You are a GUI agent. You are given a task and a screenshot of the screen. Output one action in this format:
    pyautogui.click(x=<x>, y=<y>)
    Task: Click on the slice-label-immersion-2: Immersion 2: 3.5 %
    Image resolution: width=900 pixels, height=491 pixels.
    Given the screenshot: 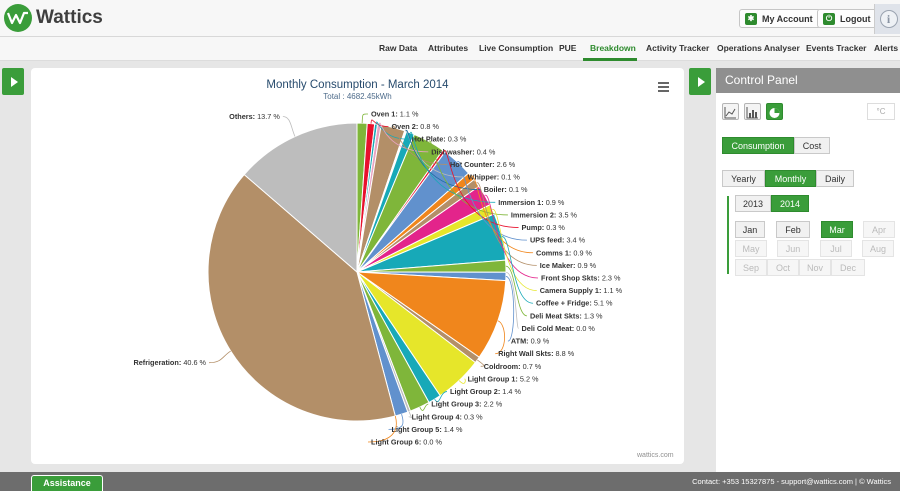 What is the action you would take?
    pyautogui.click(x=544, y=214)
    